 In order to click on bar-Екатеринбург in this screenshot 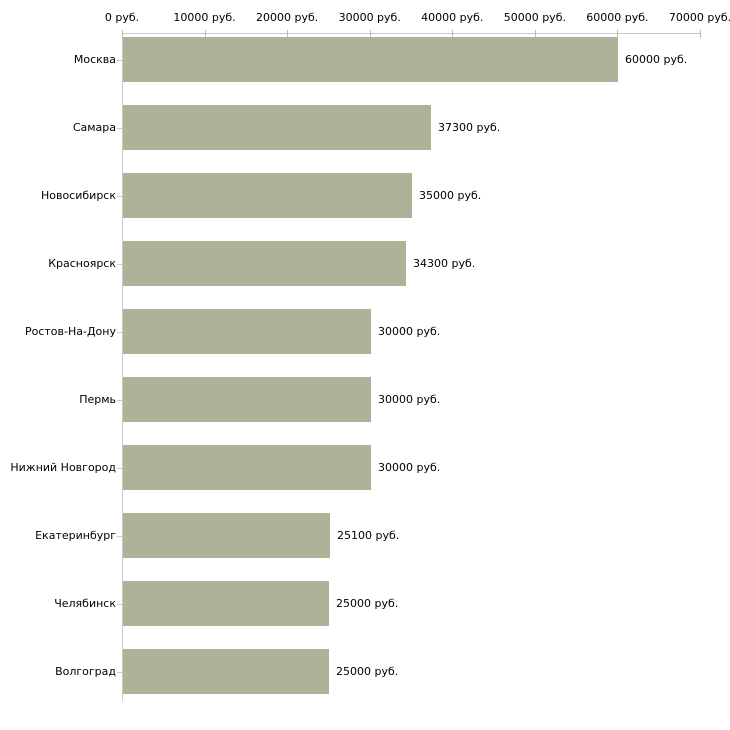, I will do `click(226, 535)`.